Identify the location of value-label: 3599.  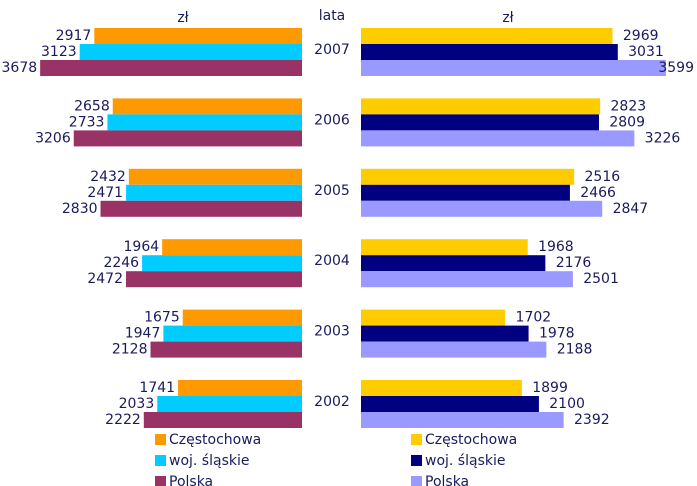
(676, 68).